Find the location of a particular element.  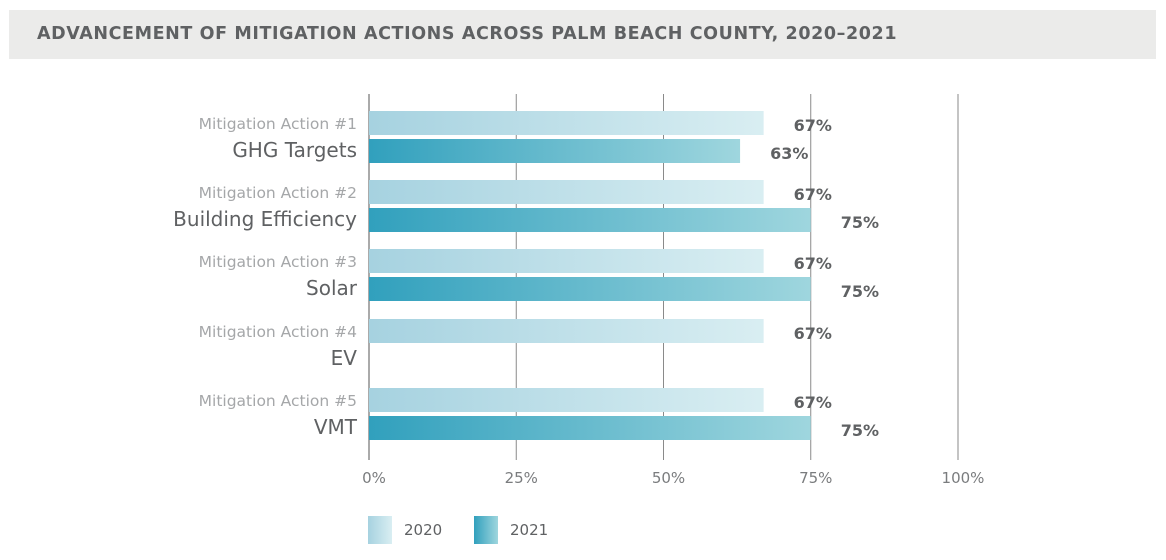

category-sublabel: Mitigation Action #2 is located at coordinates (278, 193).